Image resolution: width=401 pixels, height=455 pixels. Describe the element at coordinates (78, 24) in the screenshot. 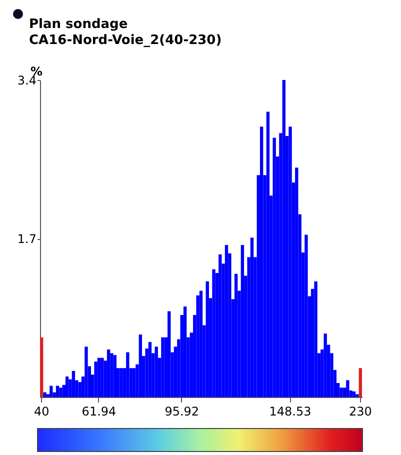

I see `chart-title: Plan sondage` at that location.